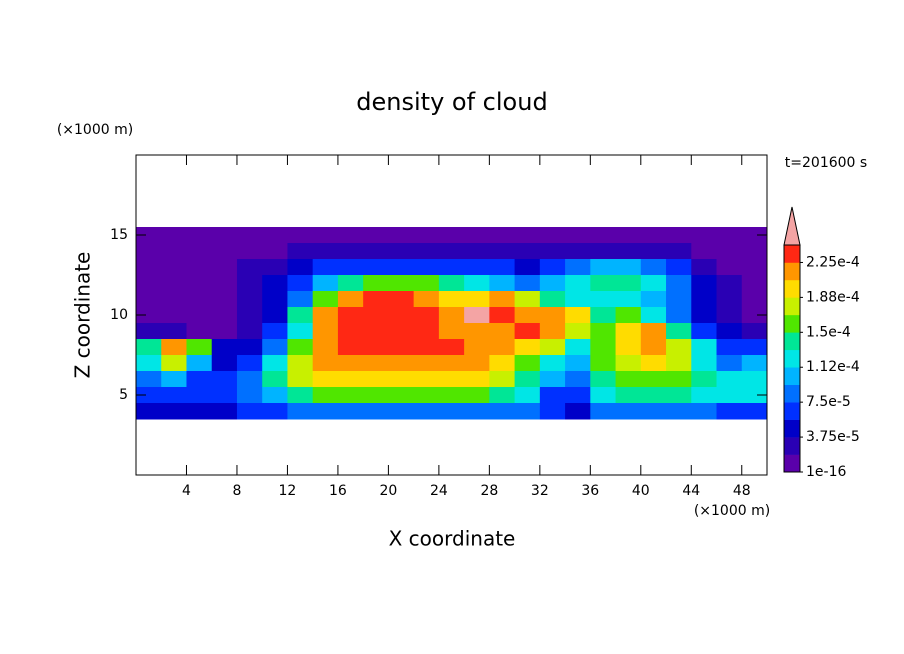 This screenshot has width=904, height=654. What do you see at coordinates (833, 367) in the screenshot?
I see `colorbar-label: 1.12e-4` at bounding box center [833, 367].